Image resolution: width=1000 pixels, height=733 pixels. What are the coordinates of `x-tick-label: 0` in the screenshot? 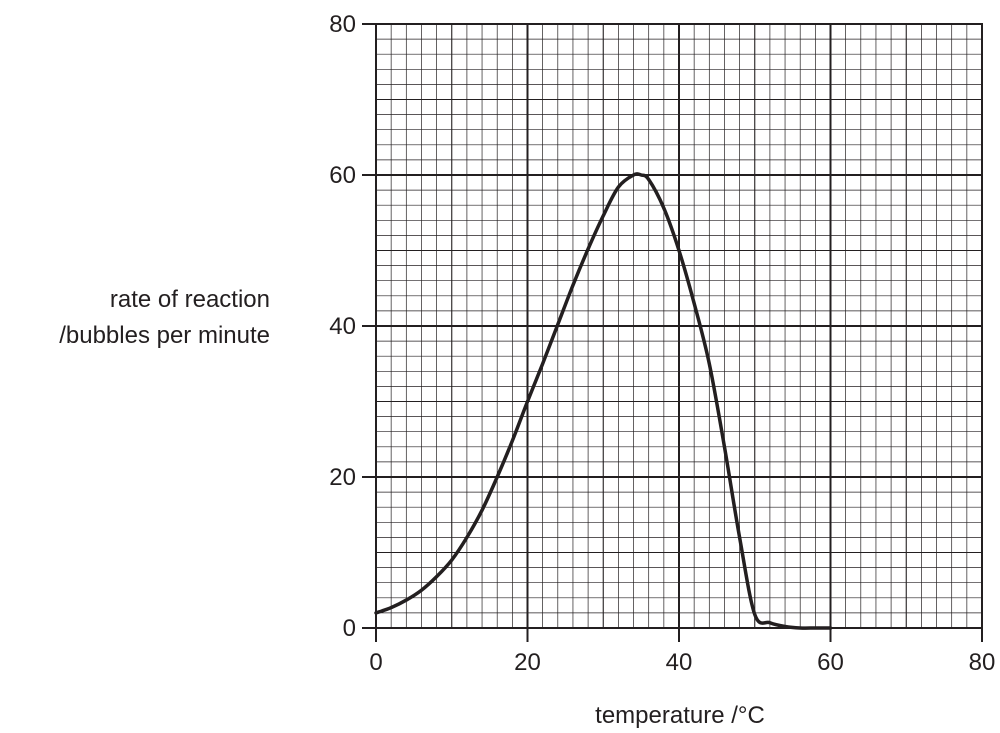 It's located at (375, 662).